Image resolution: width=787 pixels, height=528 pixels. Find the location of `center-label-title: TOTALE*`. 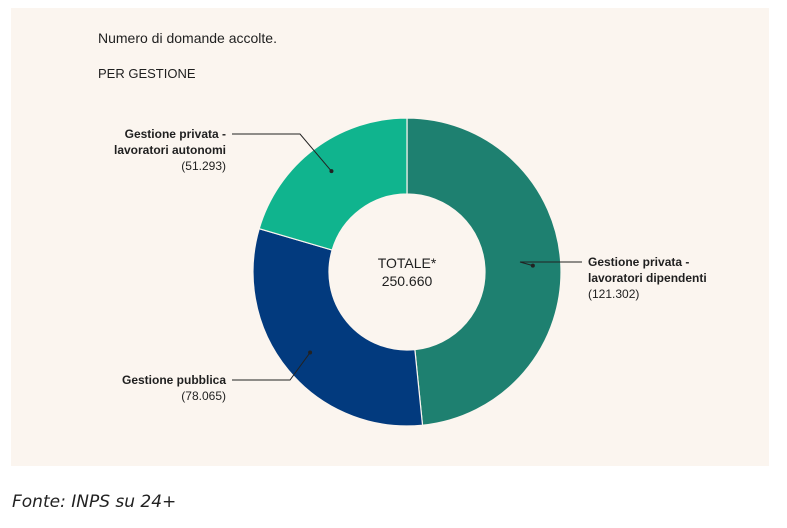

center-label-title: TOTALE* is located at coordinates (407, 263).